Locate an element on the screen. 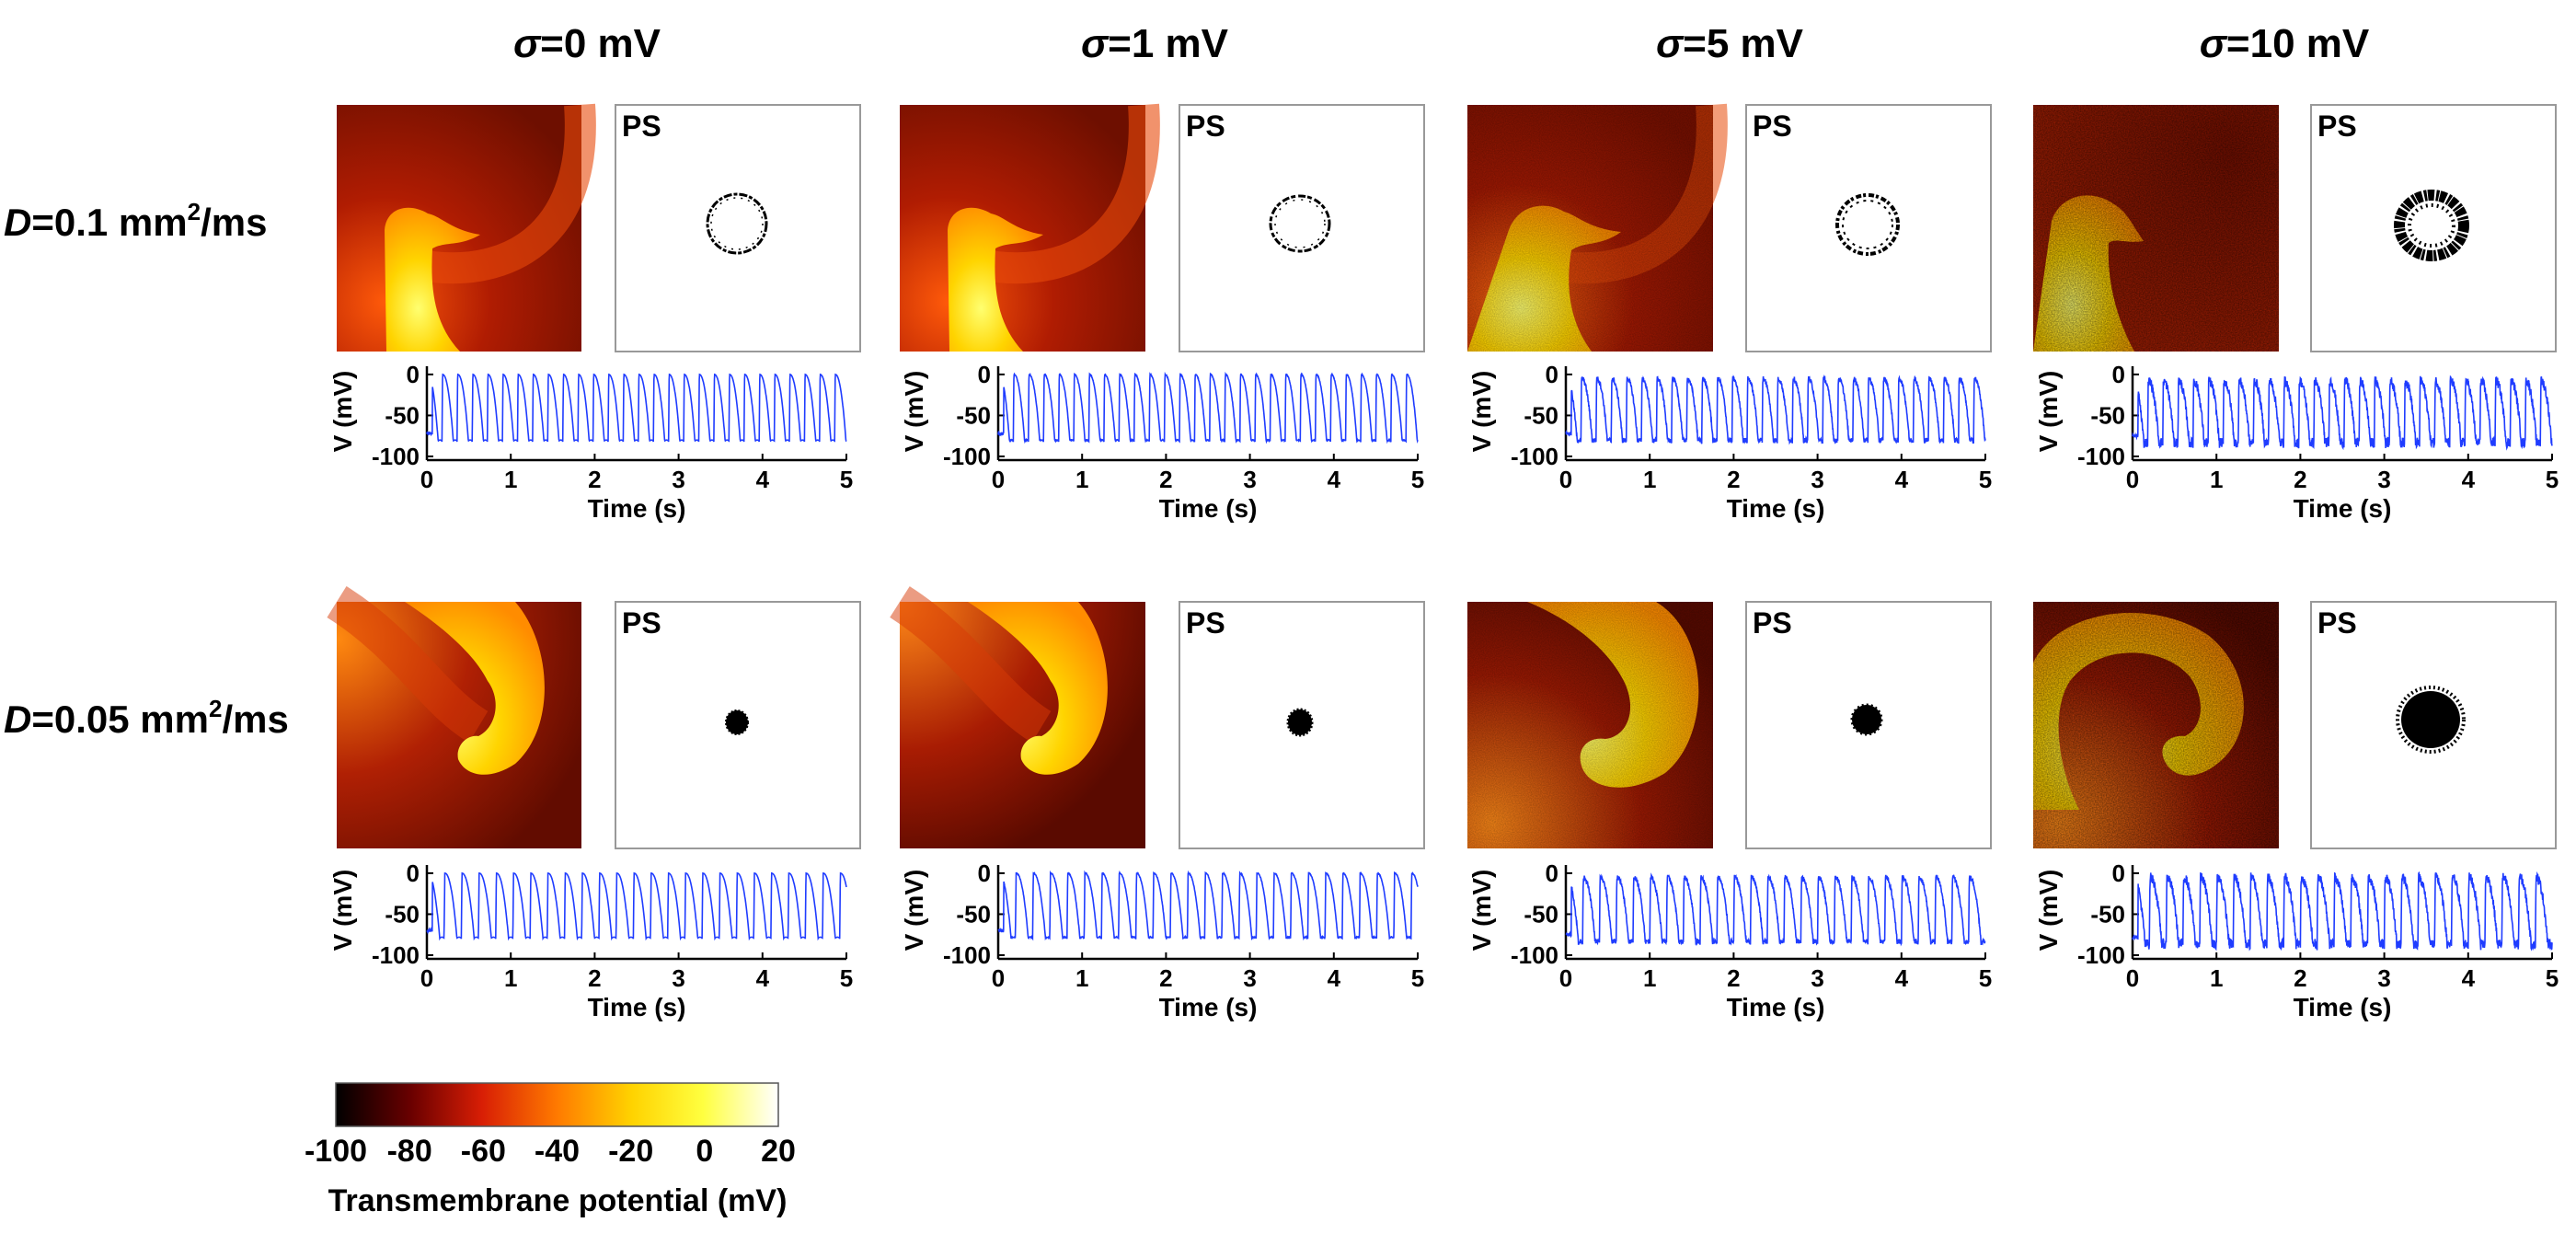  row-labels: D=0.1 mm2/ms D=0.05 mm2/ms is located at coordinates (146, 469).